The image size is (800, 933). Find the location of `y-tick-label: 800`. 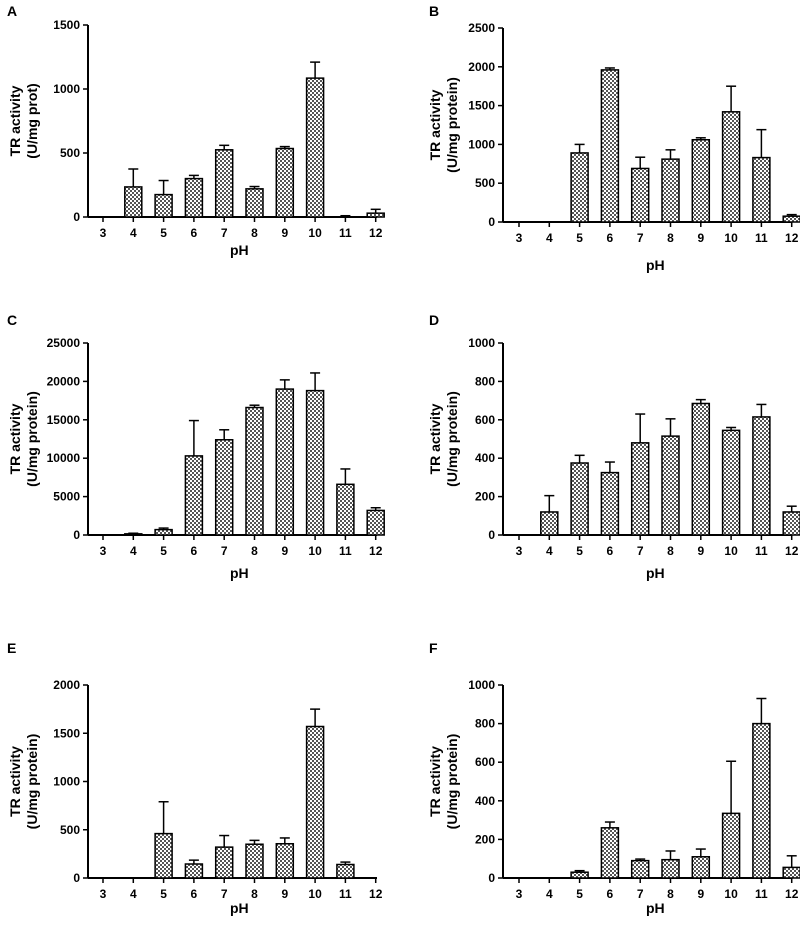

y-tick-label: 800 is located at coordinates (485, 381).